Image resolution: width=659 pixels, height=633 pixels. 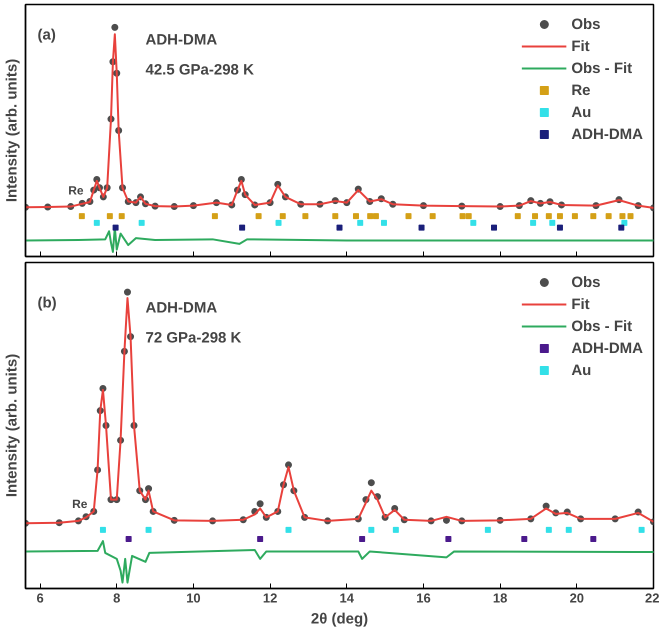 I want to click on legend-label: Re, so click(x=581, y=90).